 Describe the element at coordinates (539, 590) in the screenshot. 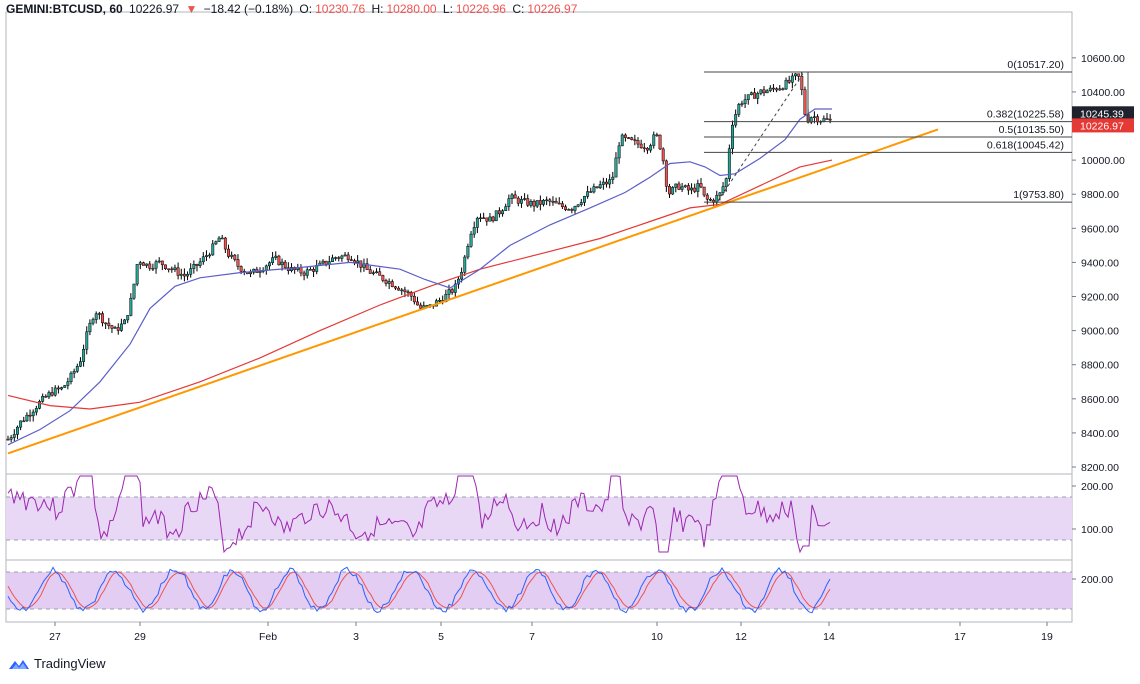

I see `stoch-band` at that location.